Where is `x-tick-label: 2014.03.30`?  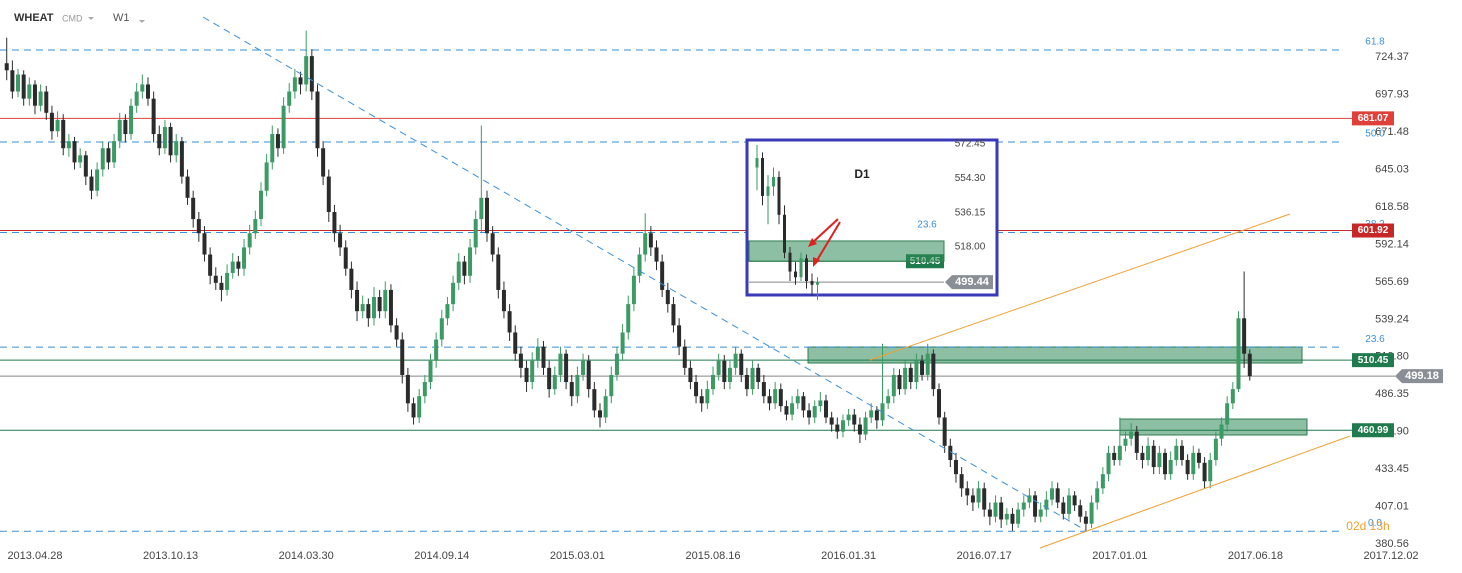 x-tick-label: 2014.03.30 is located at coordinates (306, 556).